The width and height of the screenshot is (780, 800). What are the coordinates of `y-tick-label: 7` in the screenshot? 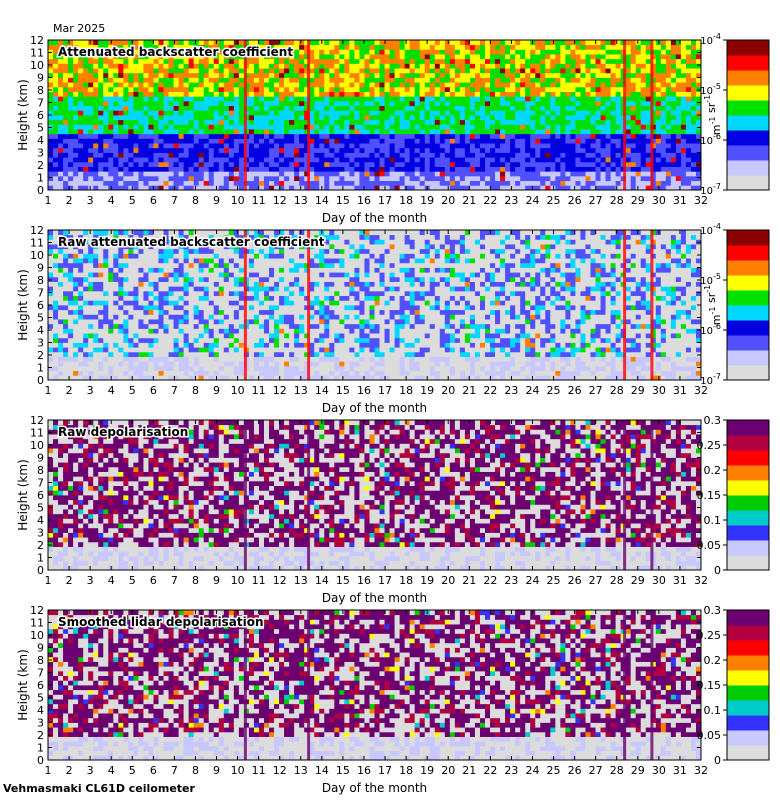 It's located at (40, 103).